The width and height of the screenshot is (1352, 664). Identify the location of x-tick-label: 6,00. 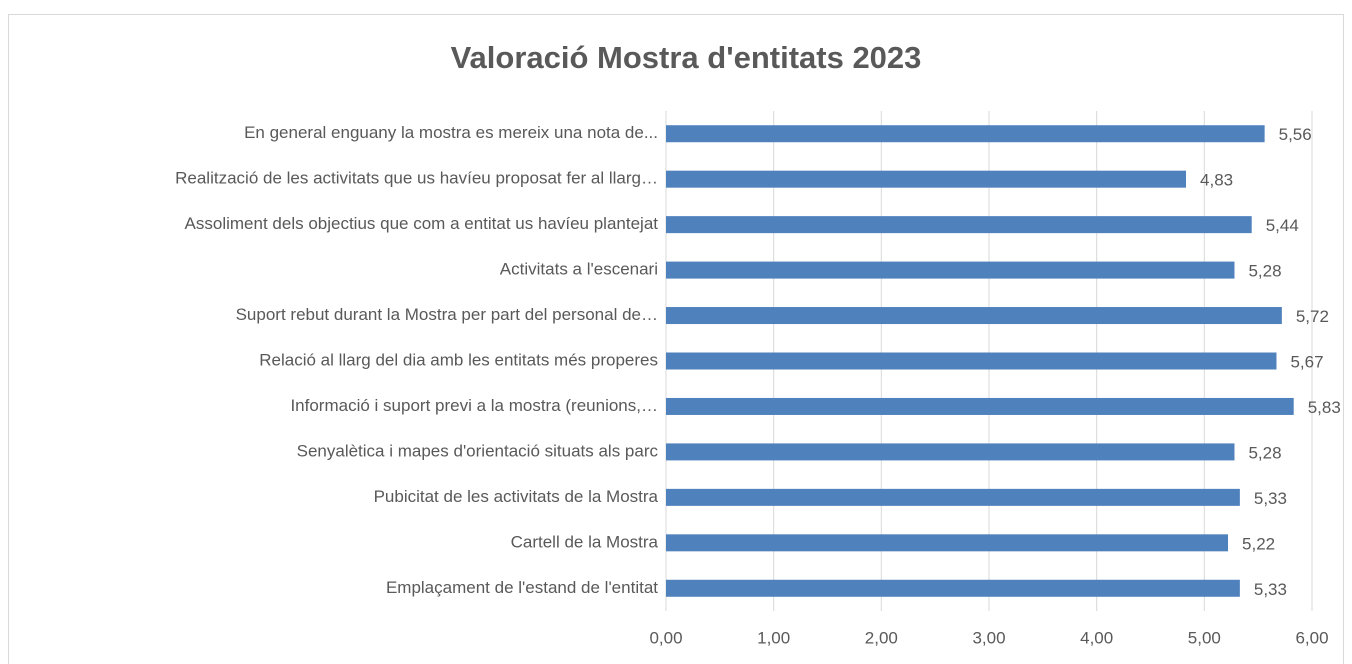
(1311, 637).